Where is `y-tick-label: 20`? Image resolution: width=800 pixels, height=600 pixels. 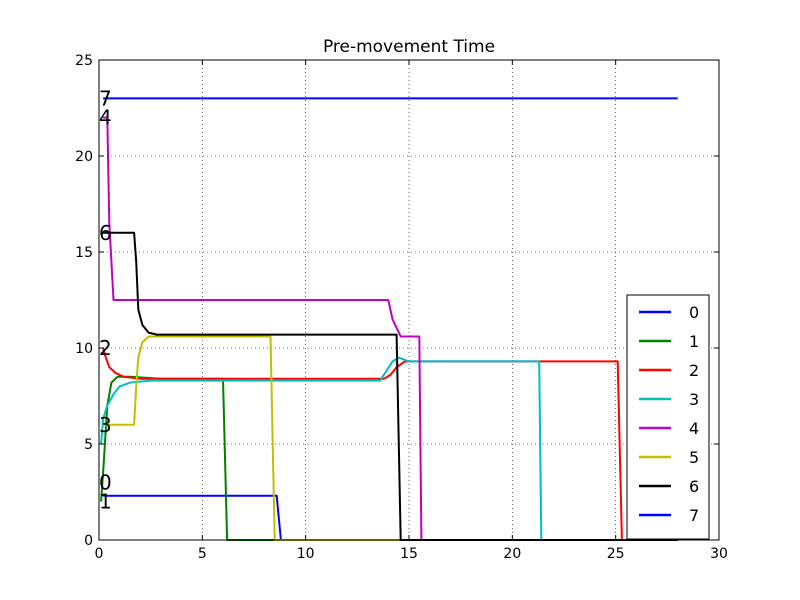
y-tick-label: 20 is located at coordinates (84, 157).